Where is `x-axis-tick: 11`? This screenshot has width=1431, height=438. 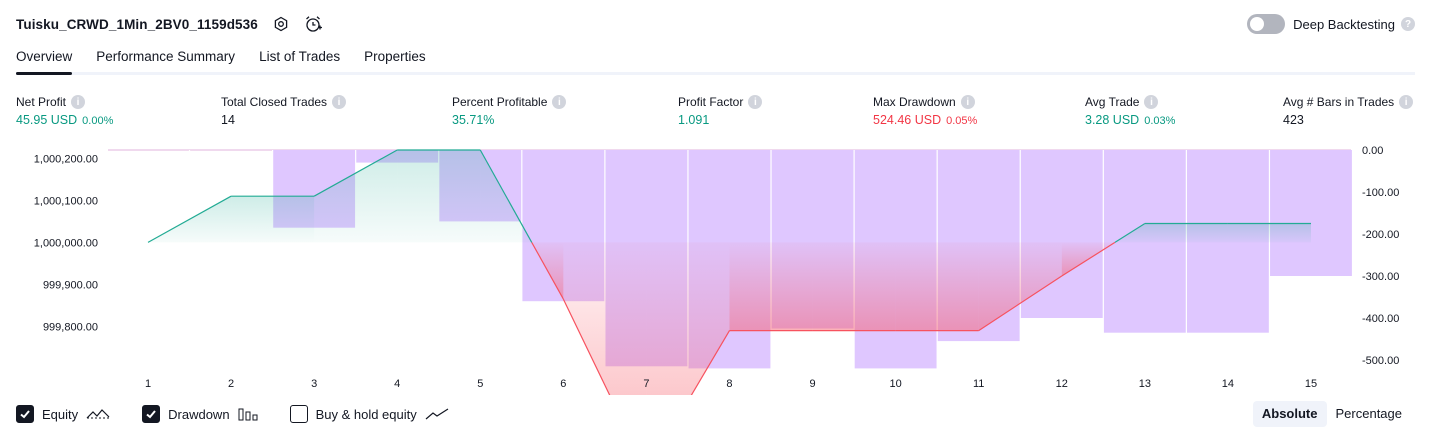 x-axis-tick: 11 is located at coordinates (978, 384).